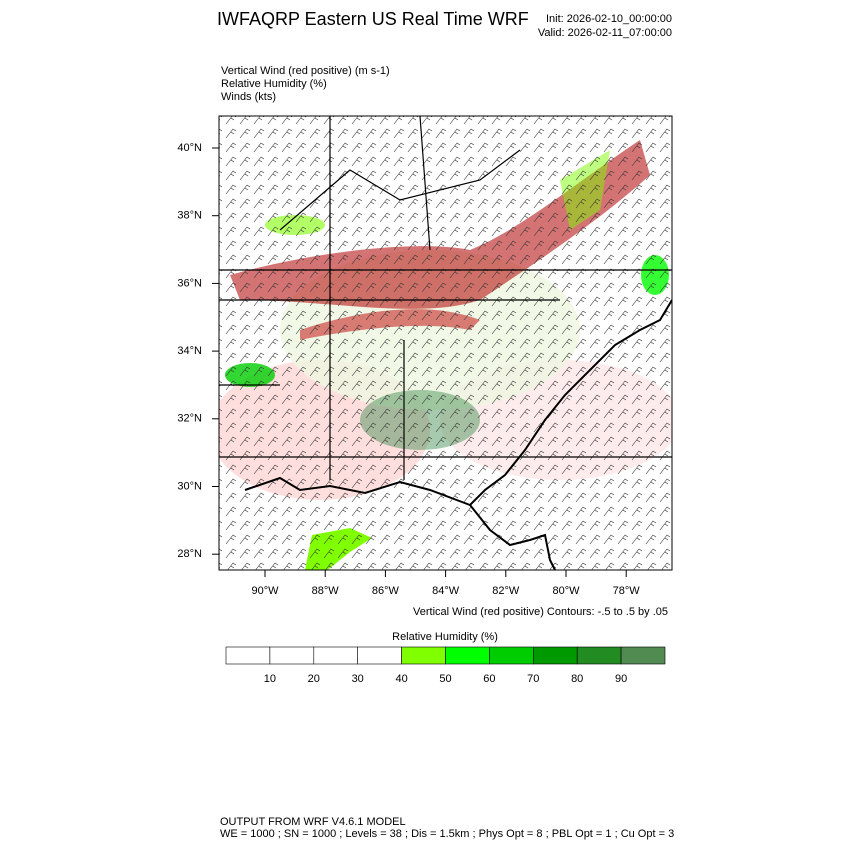 The width and height of the screenshot is (850, 850). I want to click on title: IWFAQRP Eastern US Real Time WRF, so click(373, 19).